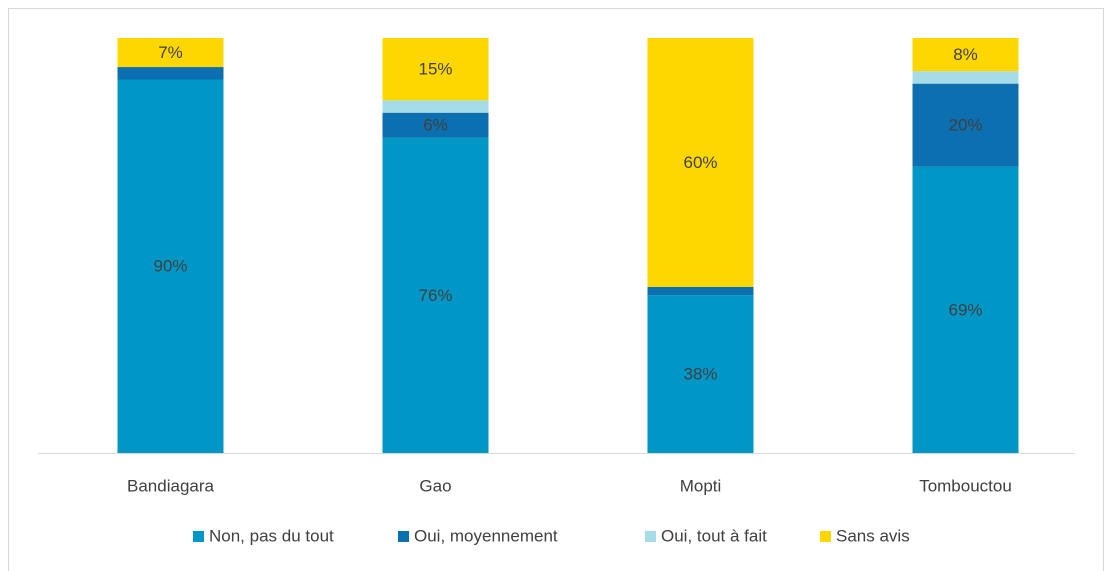 The width and height of the screenshot is (1112, 571). Describe the element at coordinates (701, 485) in the screenshot. I see `x-tick-label: Mopti` at that location.